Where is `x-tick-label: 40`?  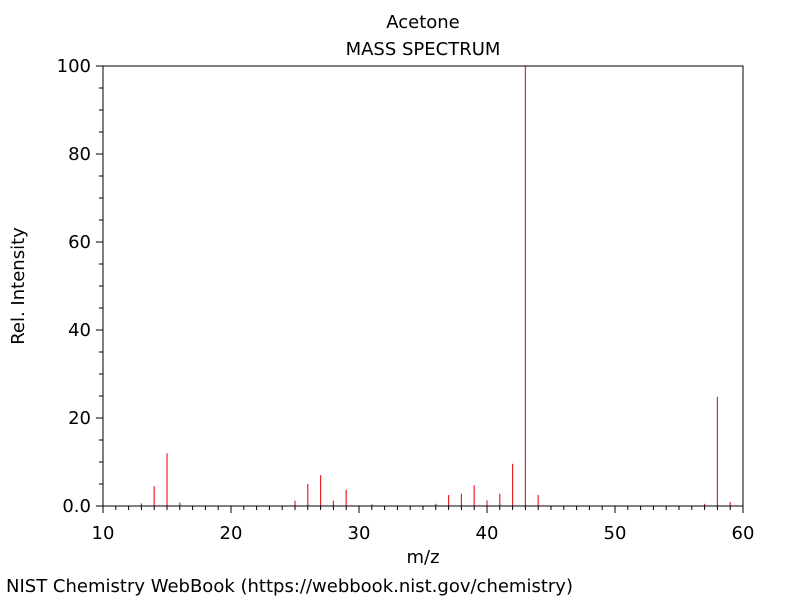 x-tick-label: 40 is located at coordinates (487, 533).